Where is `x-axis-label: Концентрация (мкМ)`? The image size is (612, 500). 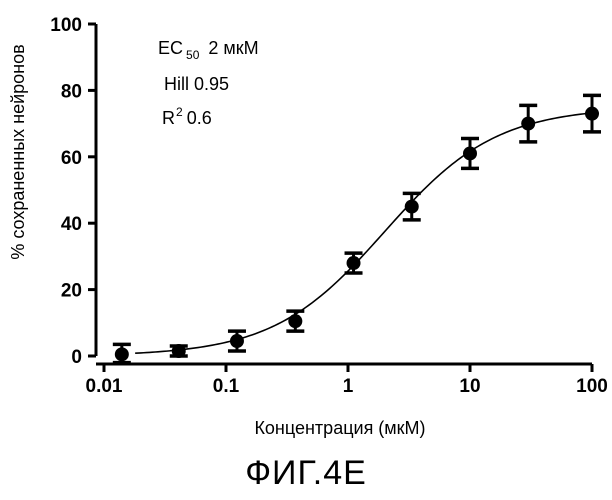 x-axis-label: Концентрация (мкМ) is located at coordinates (339, 428).